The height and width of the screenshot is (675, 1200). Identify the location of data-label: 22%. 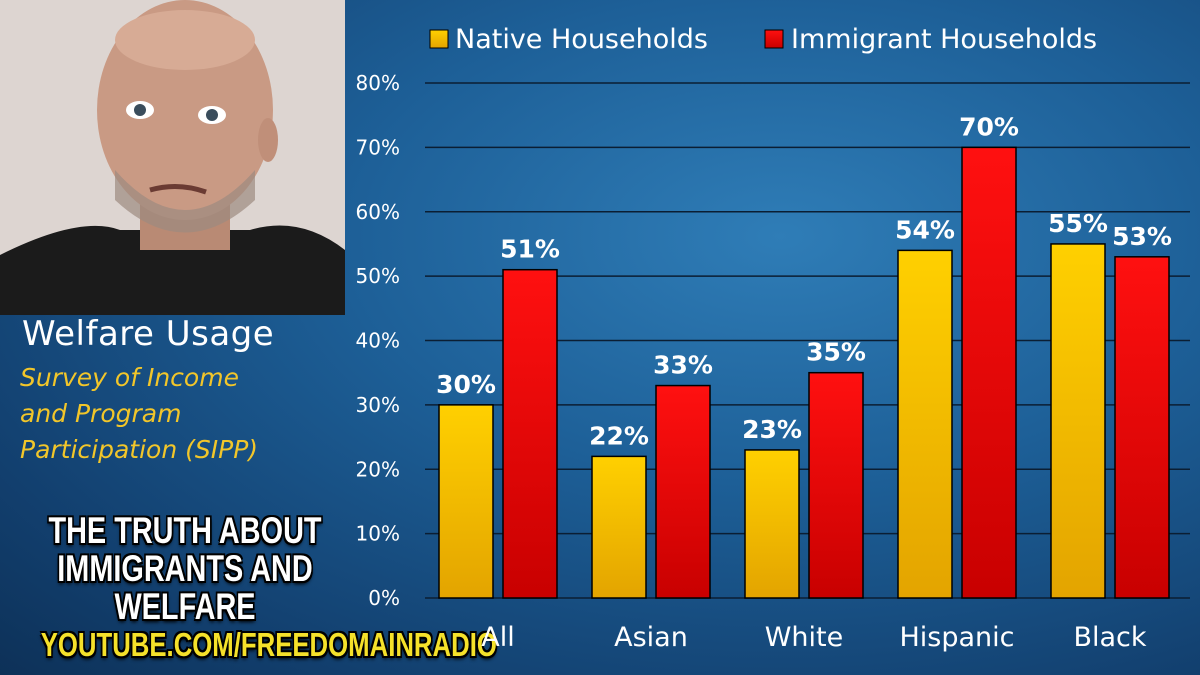
(619, 435).